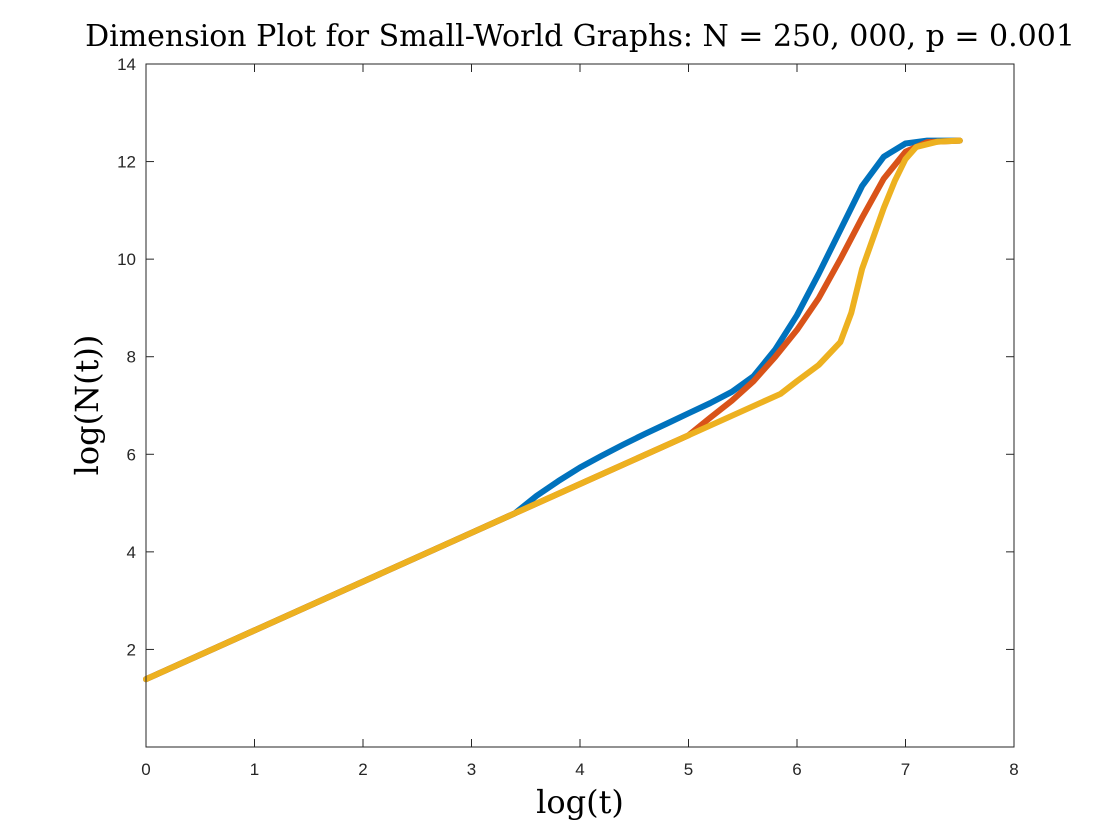  I want to click on x-axis-label: log(t), so click(580, 802).